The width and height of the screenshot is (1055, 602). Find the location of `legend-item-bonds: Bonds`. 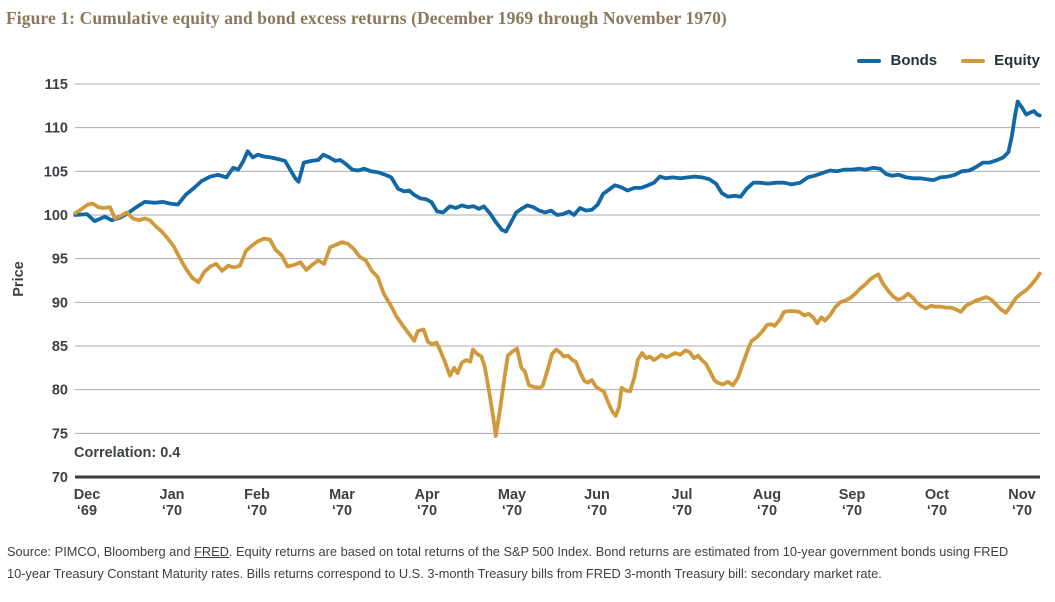

legend-item-bonds: Bonds is located at coordinates (897, 60).